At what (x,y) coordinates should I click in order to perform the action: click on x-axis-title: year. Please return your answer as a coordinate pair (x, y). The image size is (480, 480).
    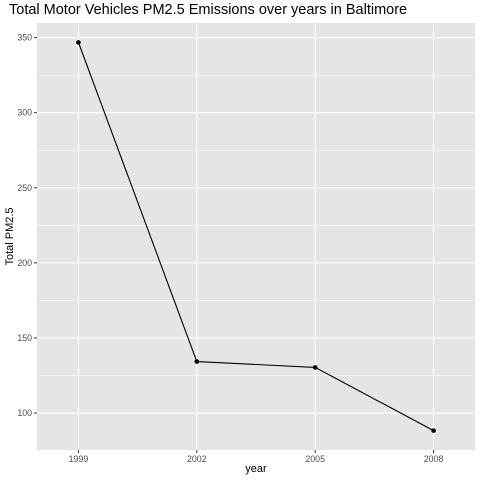
    Looking at the image, I should click on (256, 469).